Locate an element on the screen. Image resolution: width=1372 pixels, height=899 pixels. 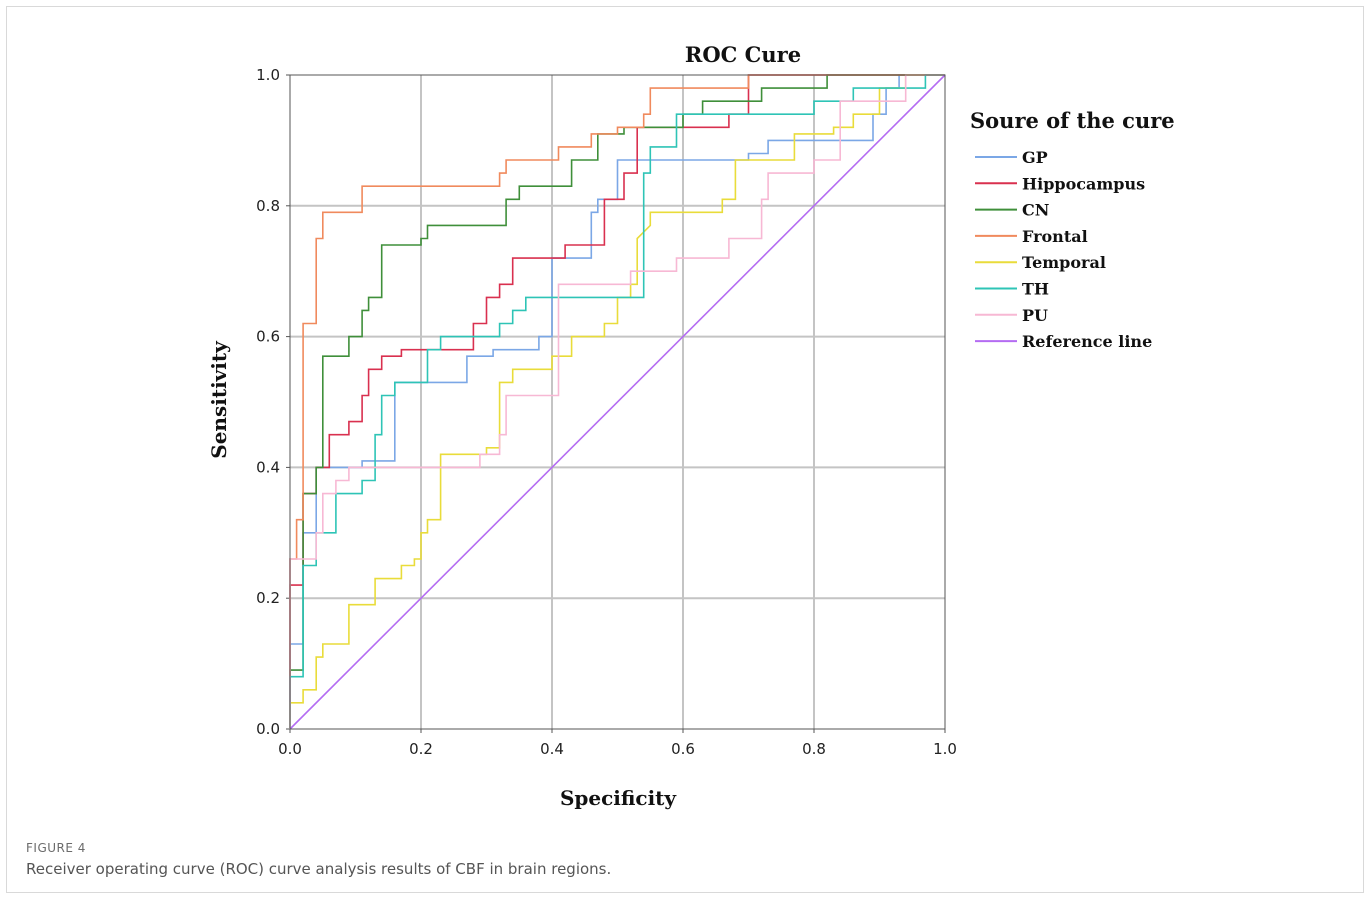
y-tick-label: 0.2 is located at coordinates (268, 598).